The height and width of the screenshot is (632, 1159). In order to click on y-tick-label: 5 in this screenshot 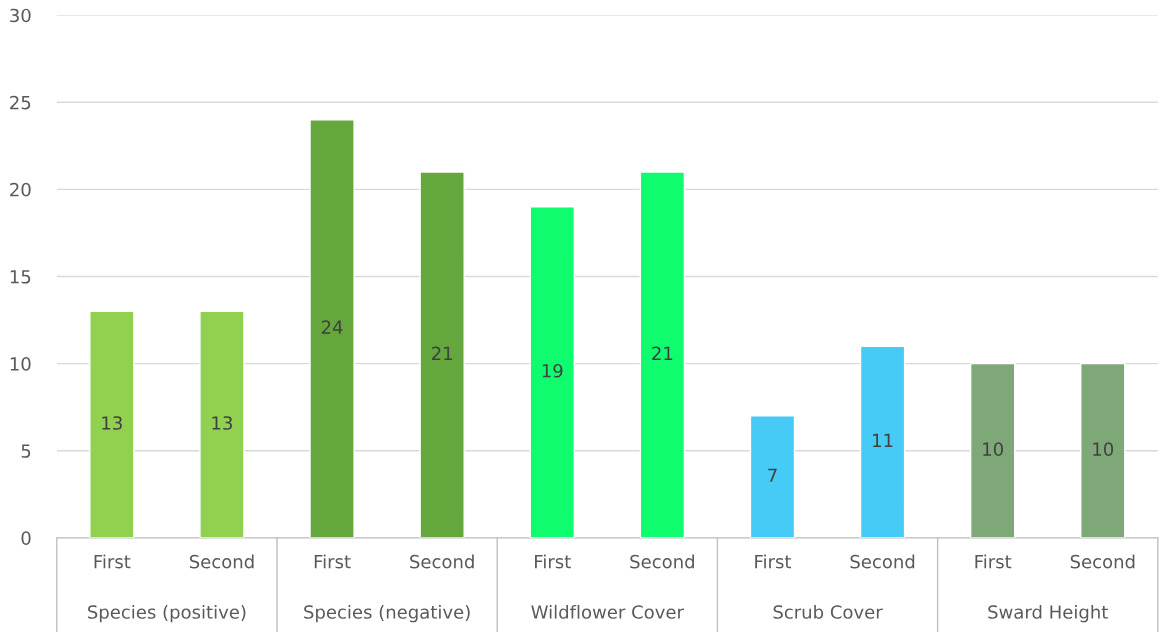, I will do `click(26, 451)`.